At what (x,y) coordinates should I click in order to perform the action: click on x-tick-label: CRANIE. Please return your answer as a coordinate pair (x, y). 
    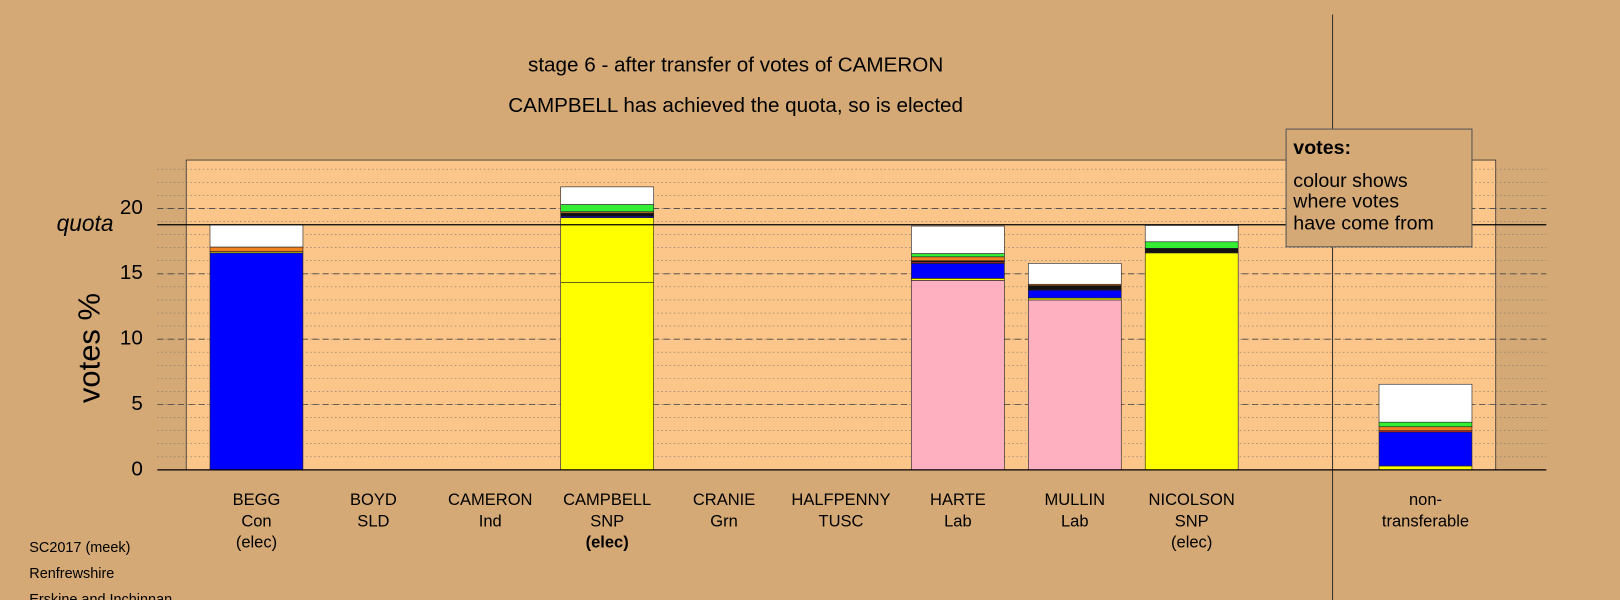
    Looking at the image, I should click on (724, 499).